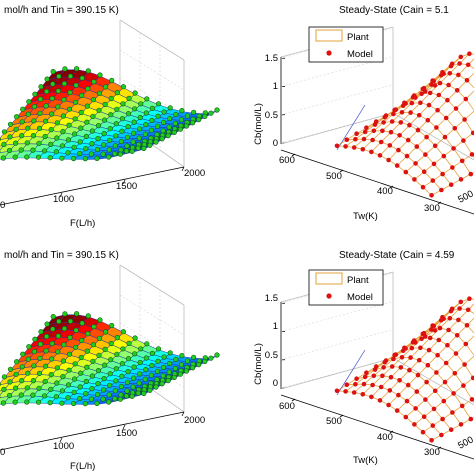 The height and width of the screenshot is (474, 474). I want to click on legend: Plant Model, so click(346, 287).